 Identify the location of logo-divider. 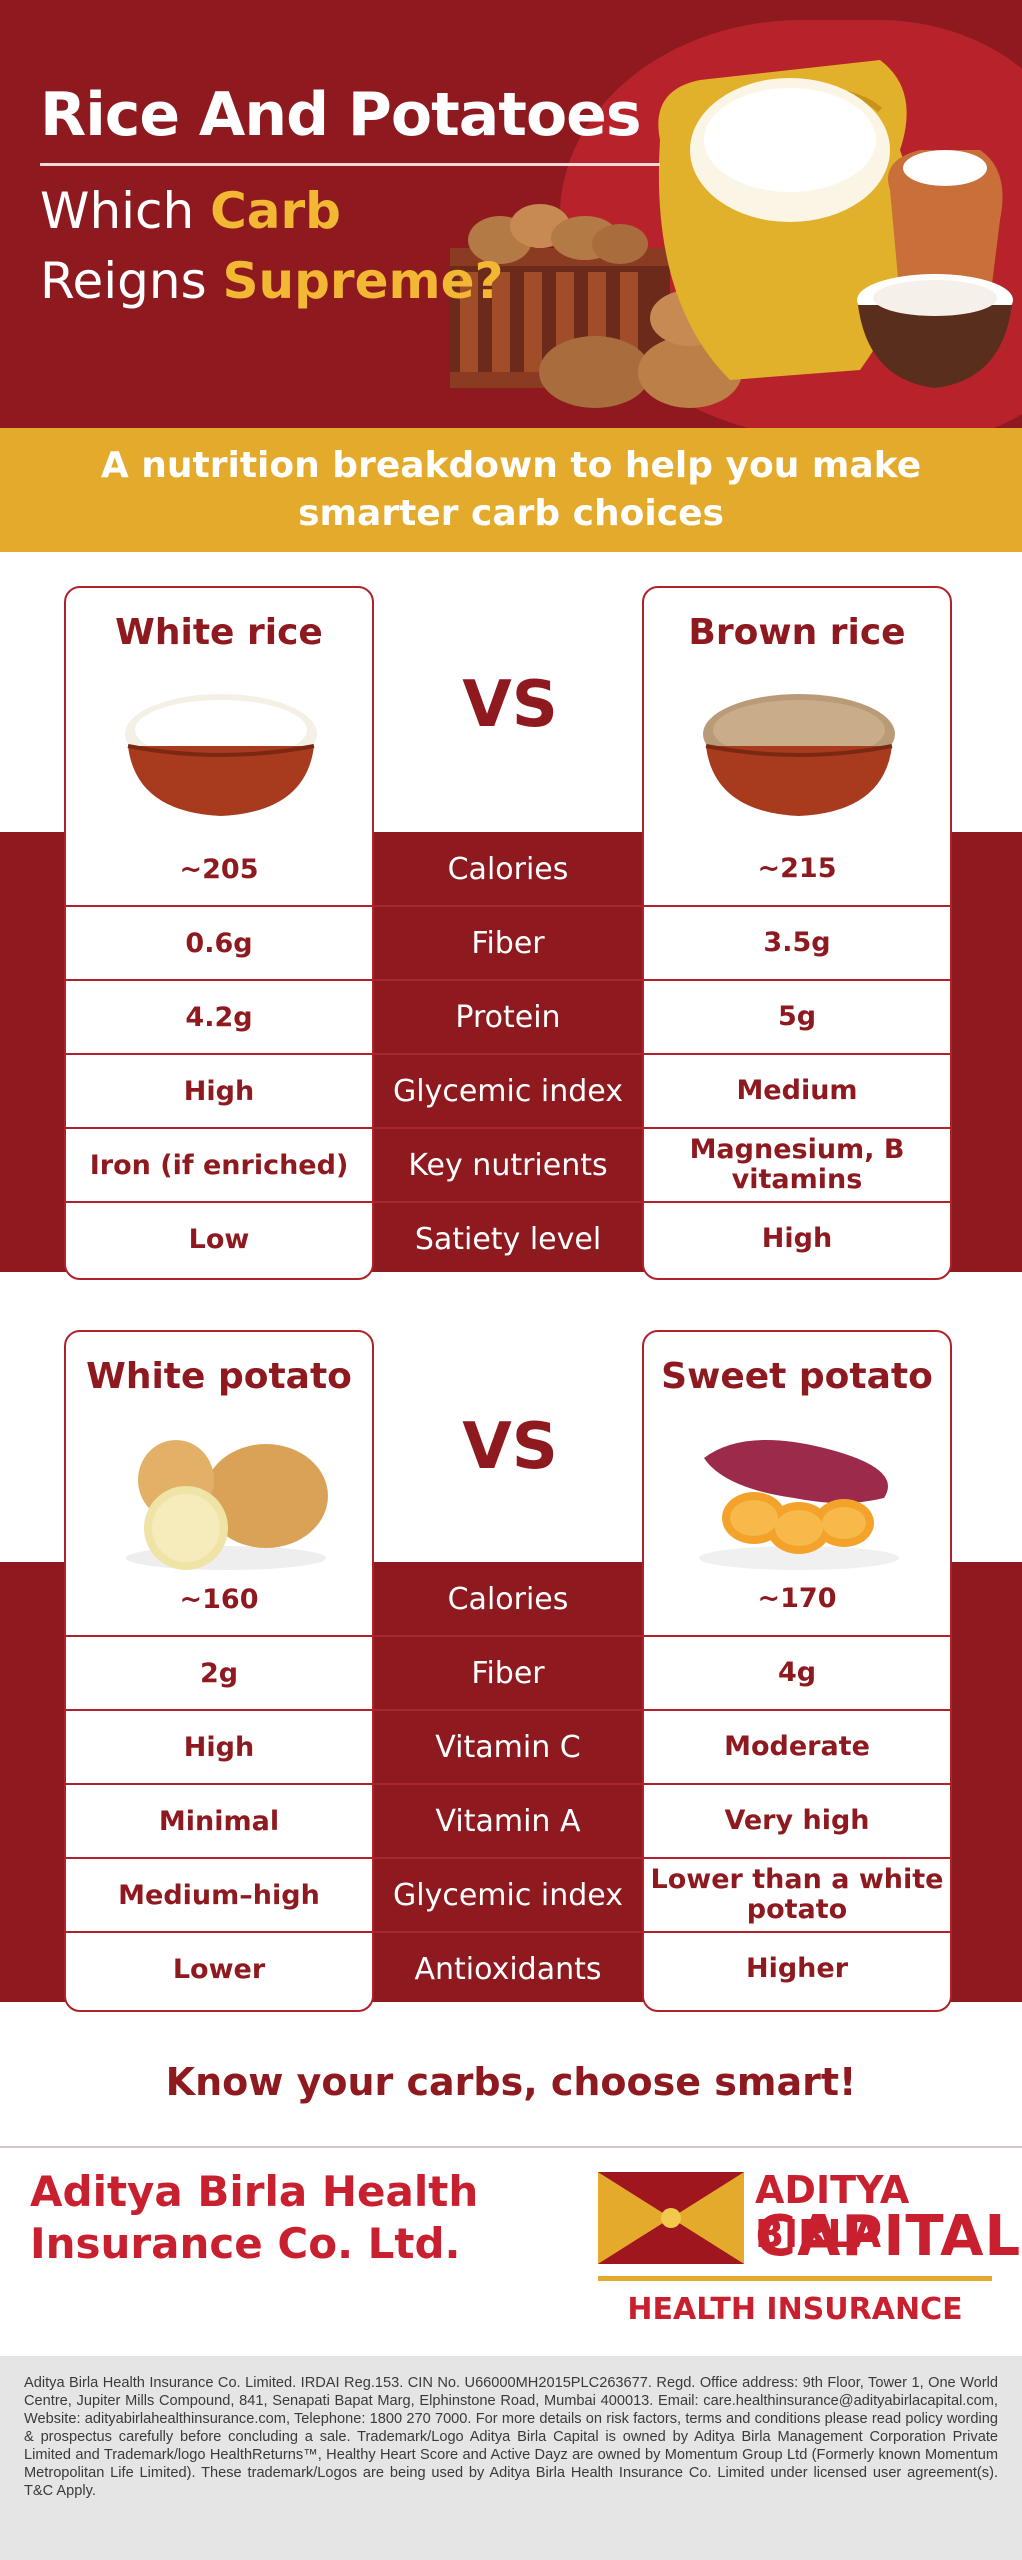
(795, 2278).